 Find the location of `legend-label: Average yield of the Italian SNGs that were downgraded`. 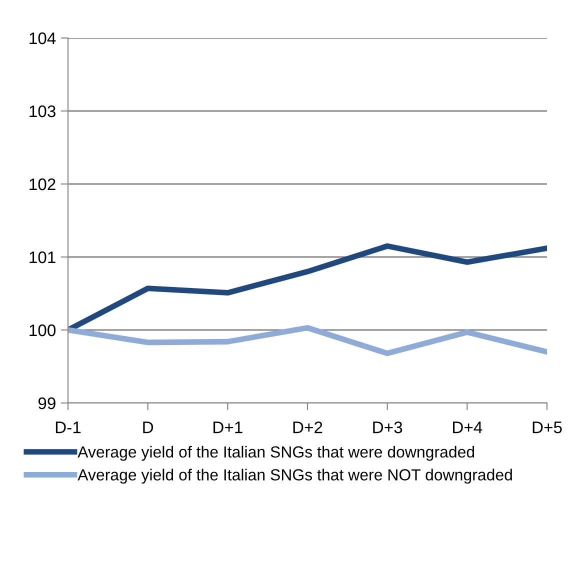

legend-label: Average yield of the Italian SNGs that were downgraded is located at coordinates (276, 453).